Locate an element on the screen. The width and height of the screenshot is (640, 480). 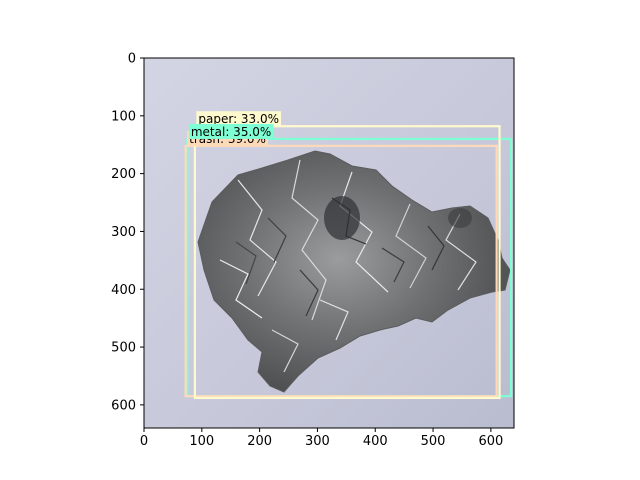
y-tick-label: 100 is located at coordinates (123, 116).